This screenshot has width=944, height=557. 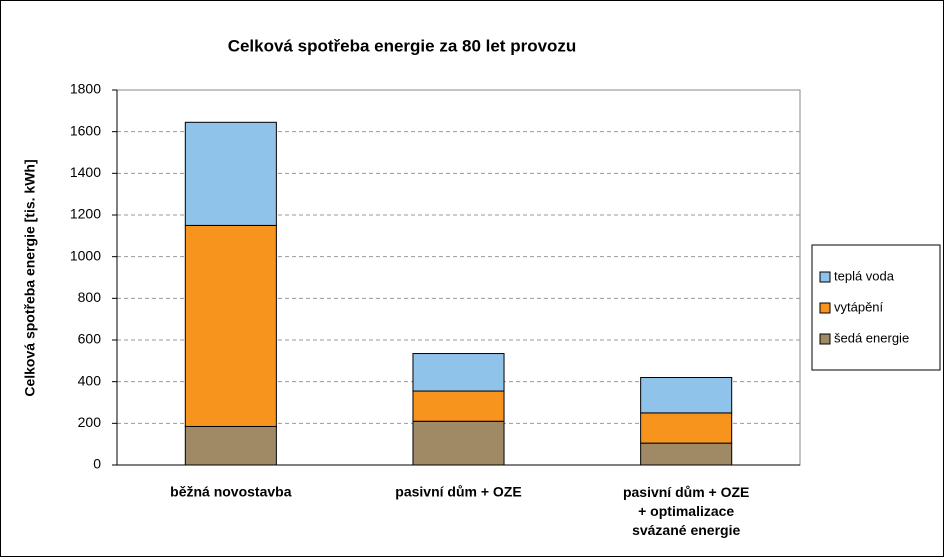 What do you see at coordinates (458, 492) in the screenshot?
I see `x-tick-label: pasivní dům + OZE` at bounding box center [458, 492].